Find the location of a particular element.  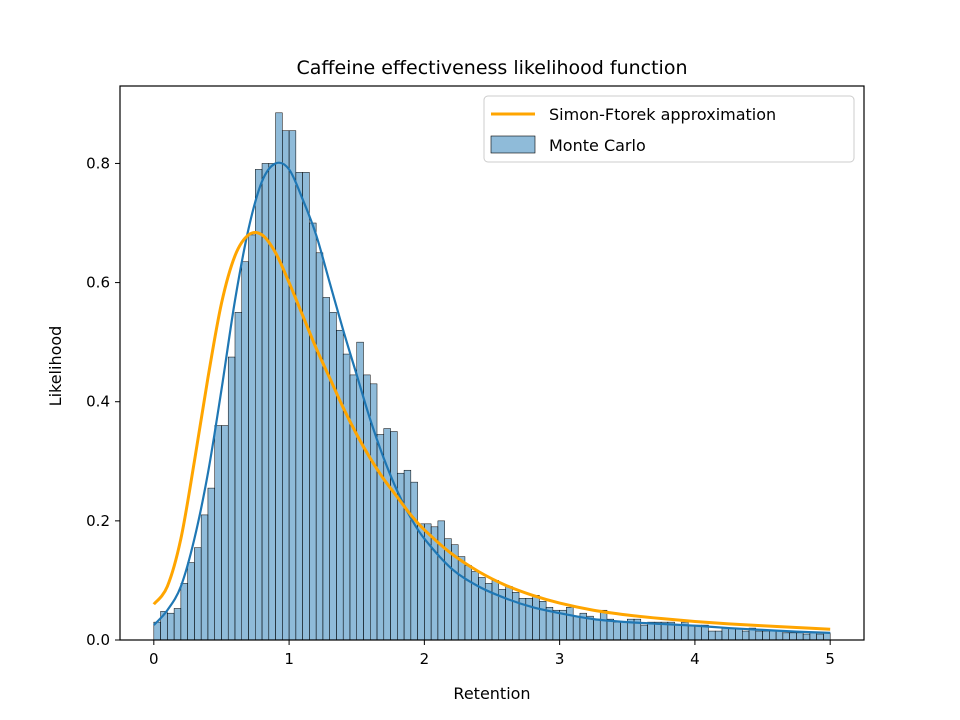

legend-label-monte-carlo: Monte Carlo is located at coordinates (597, 145).